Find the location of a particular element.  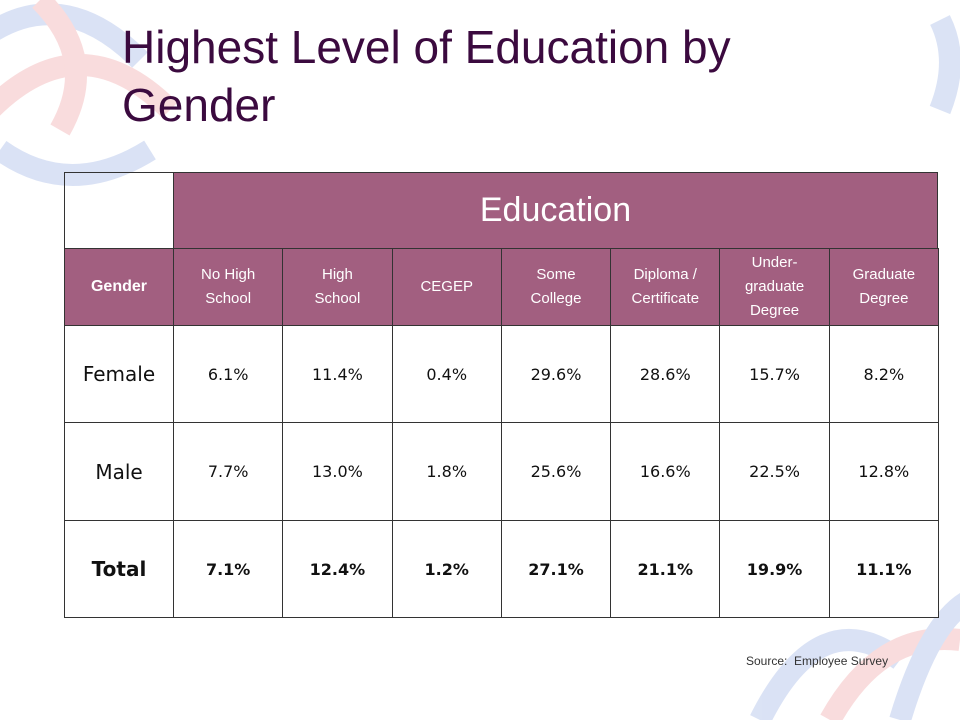

data-cell-text: 12.4% is located at coordinates (337, 569).